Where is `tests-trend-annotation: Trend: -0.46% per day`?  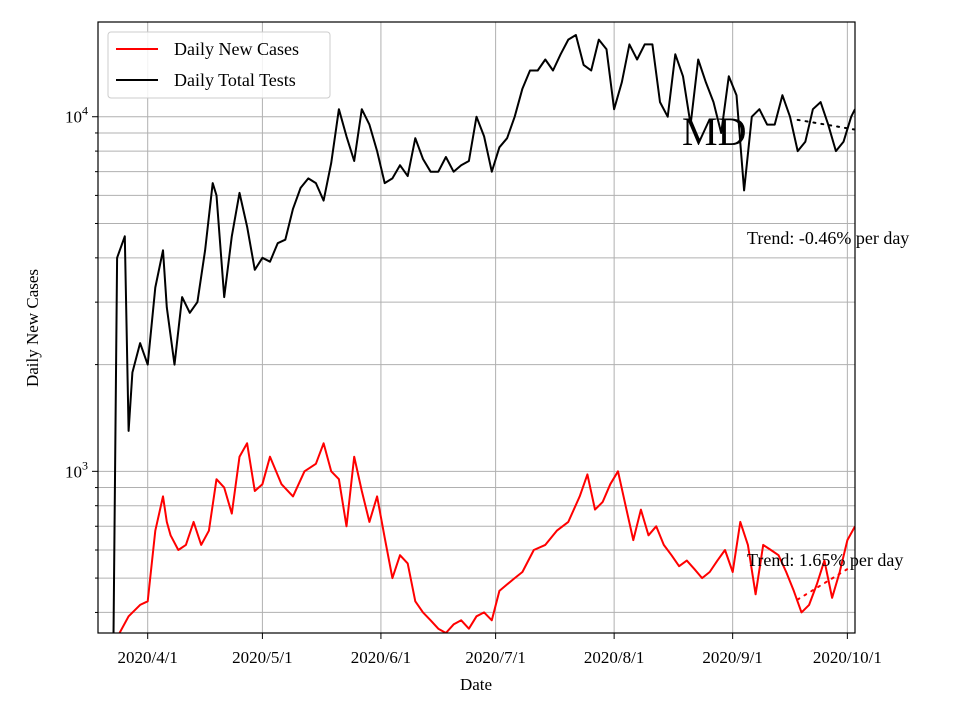
tests-trend-annotation: Trend: -0.46% per day is located at coordinates (828, 238).